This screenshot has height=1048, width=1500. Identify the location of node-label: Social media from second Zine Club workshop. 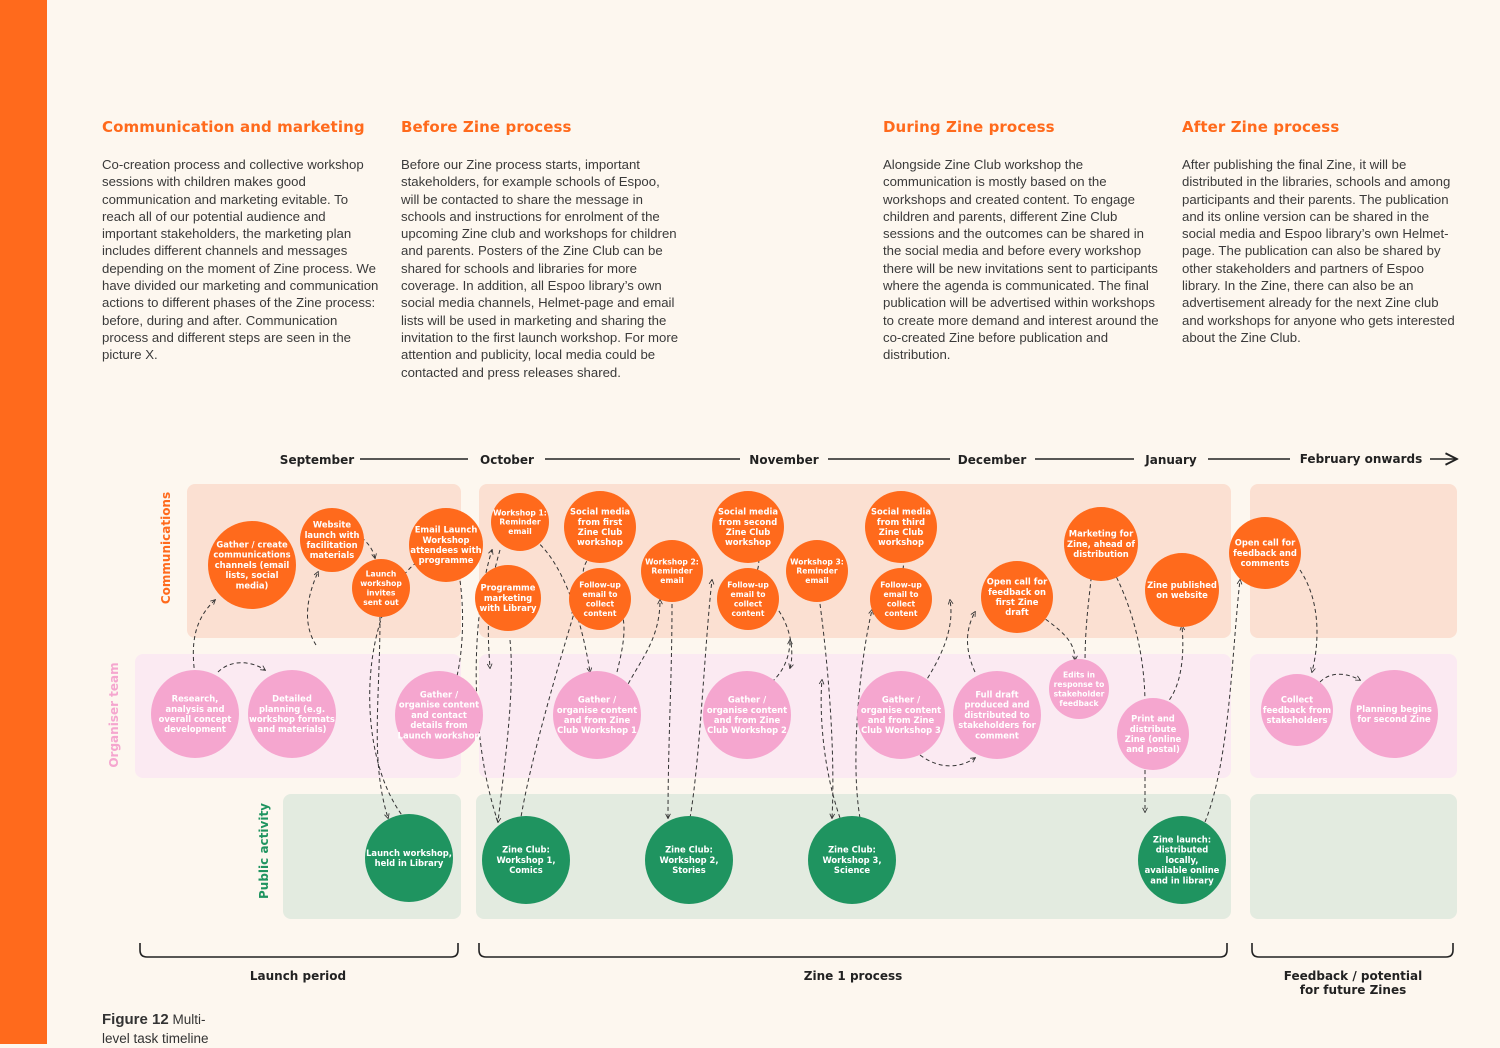
(748, 527).